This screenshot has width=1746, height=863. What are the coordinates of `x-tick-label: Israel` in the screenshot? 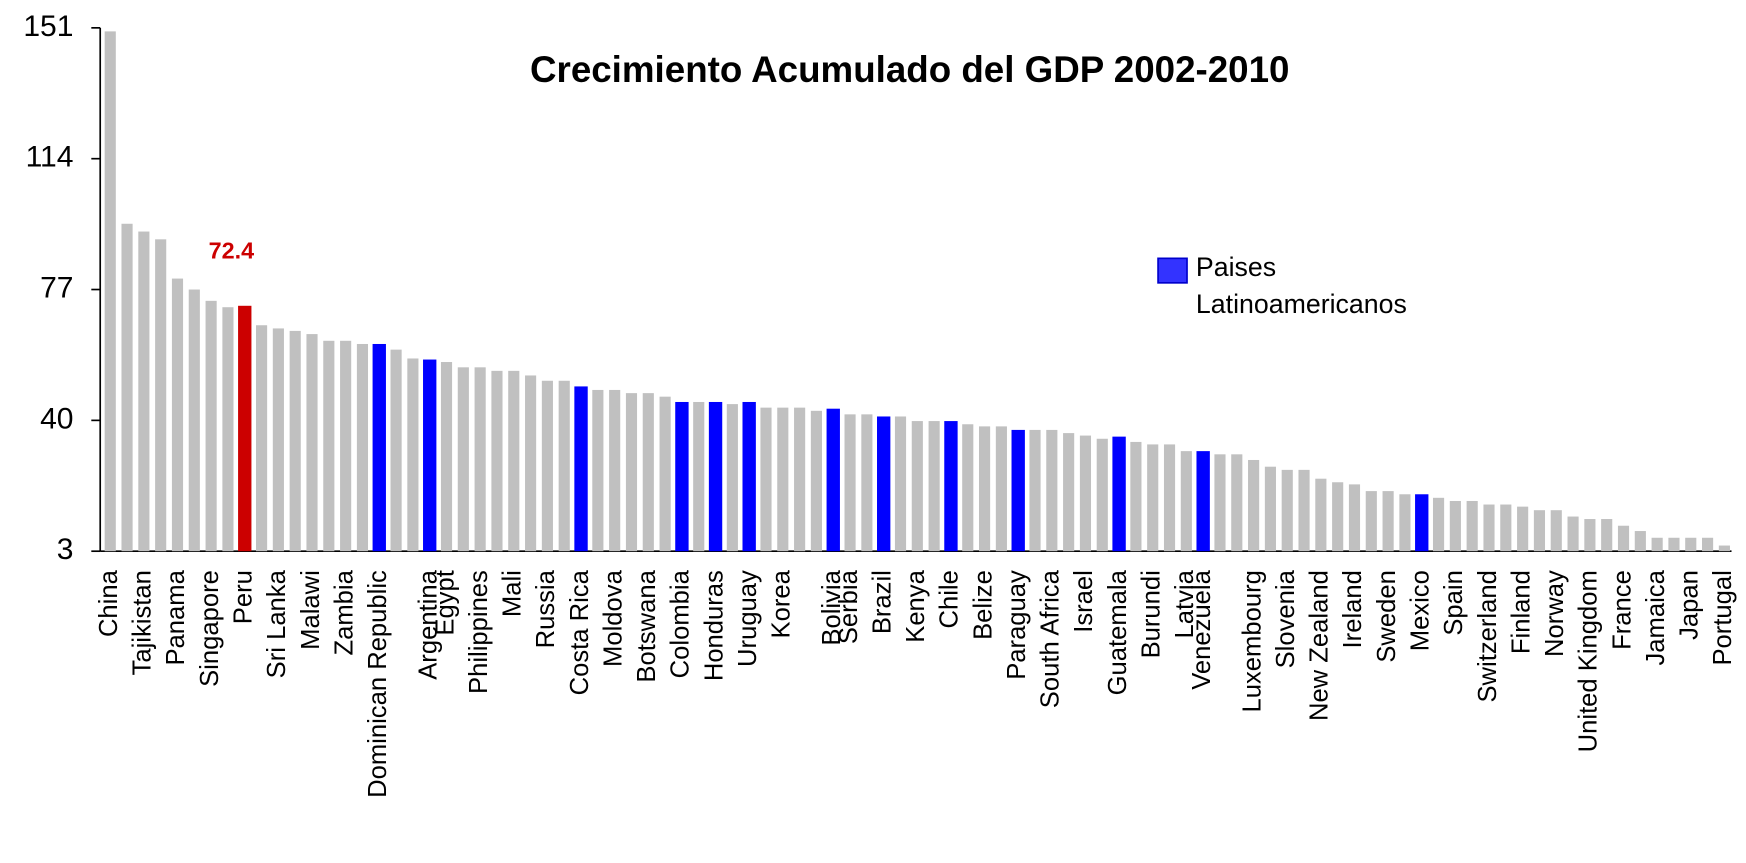 It's located at (1084, 601).